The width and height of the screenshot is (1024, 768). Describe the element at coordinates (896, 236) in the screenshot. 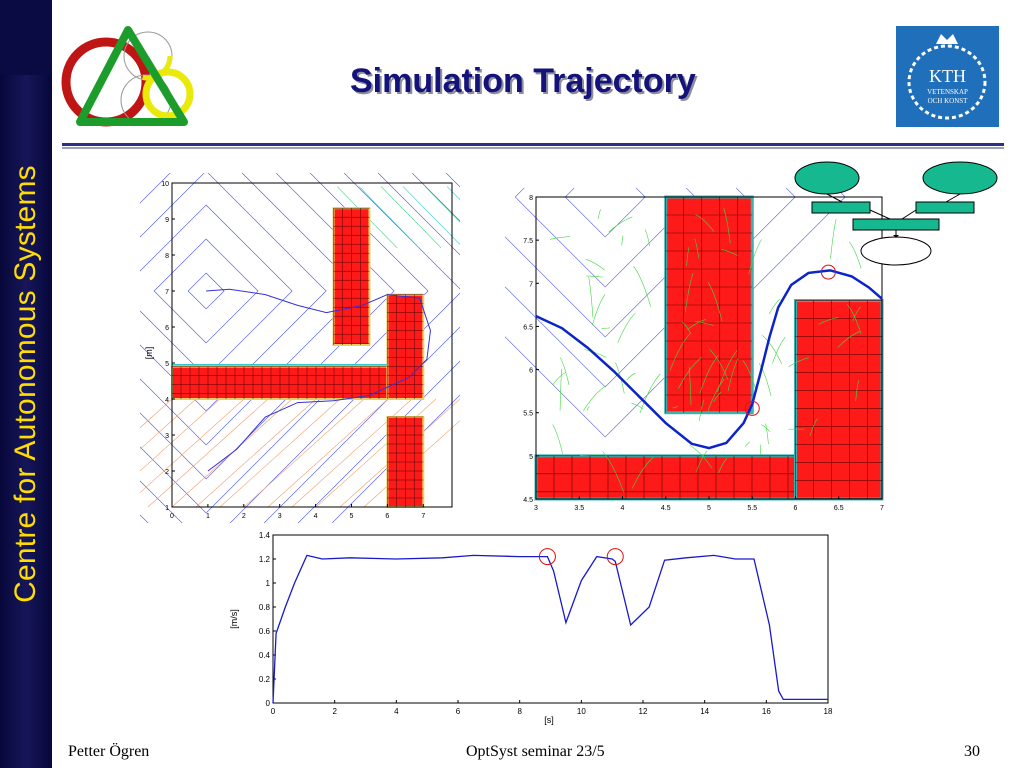

I see `arrowhead-icon` at that location.